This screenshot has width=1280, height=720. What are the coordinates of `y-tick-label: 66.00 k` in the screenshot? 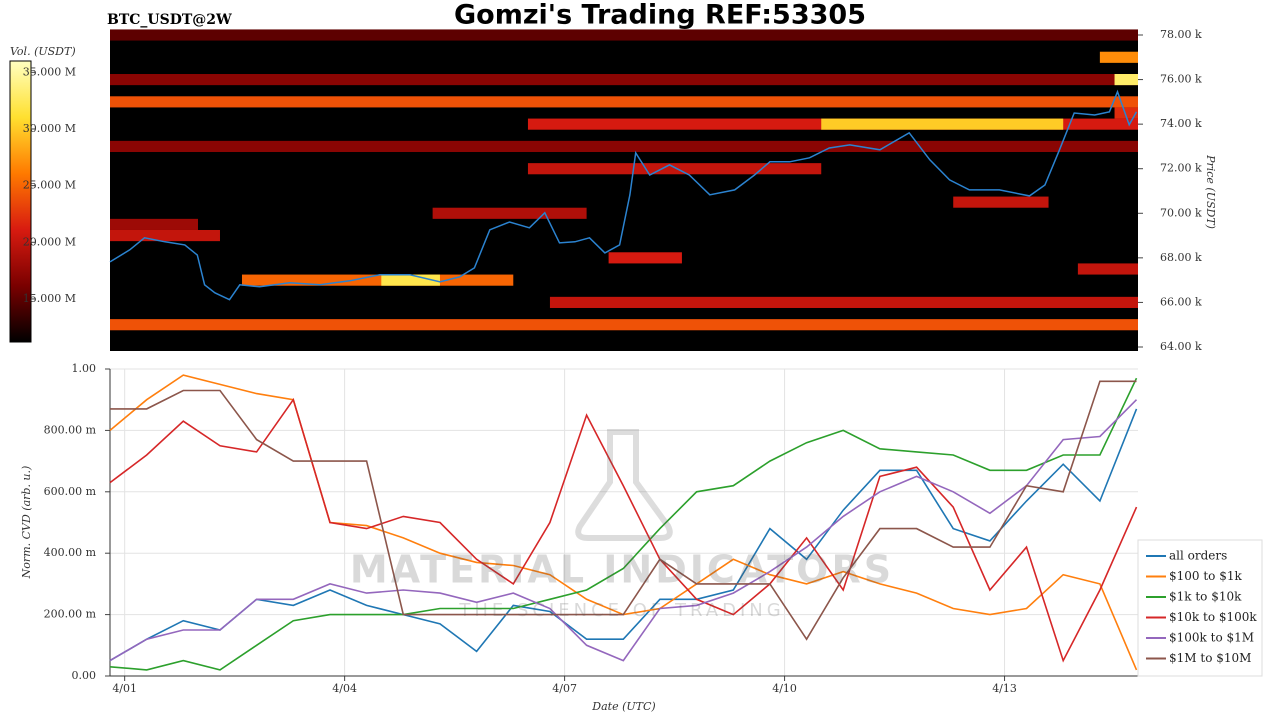 It's located at (1181, 301).